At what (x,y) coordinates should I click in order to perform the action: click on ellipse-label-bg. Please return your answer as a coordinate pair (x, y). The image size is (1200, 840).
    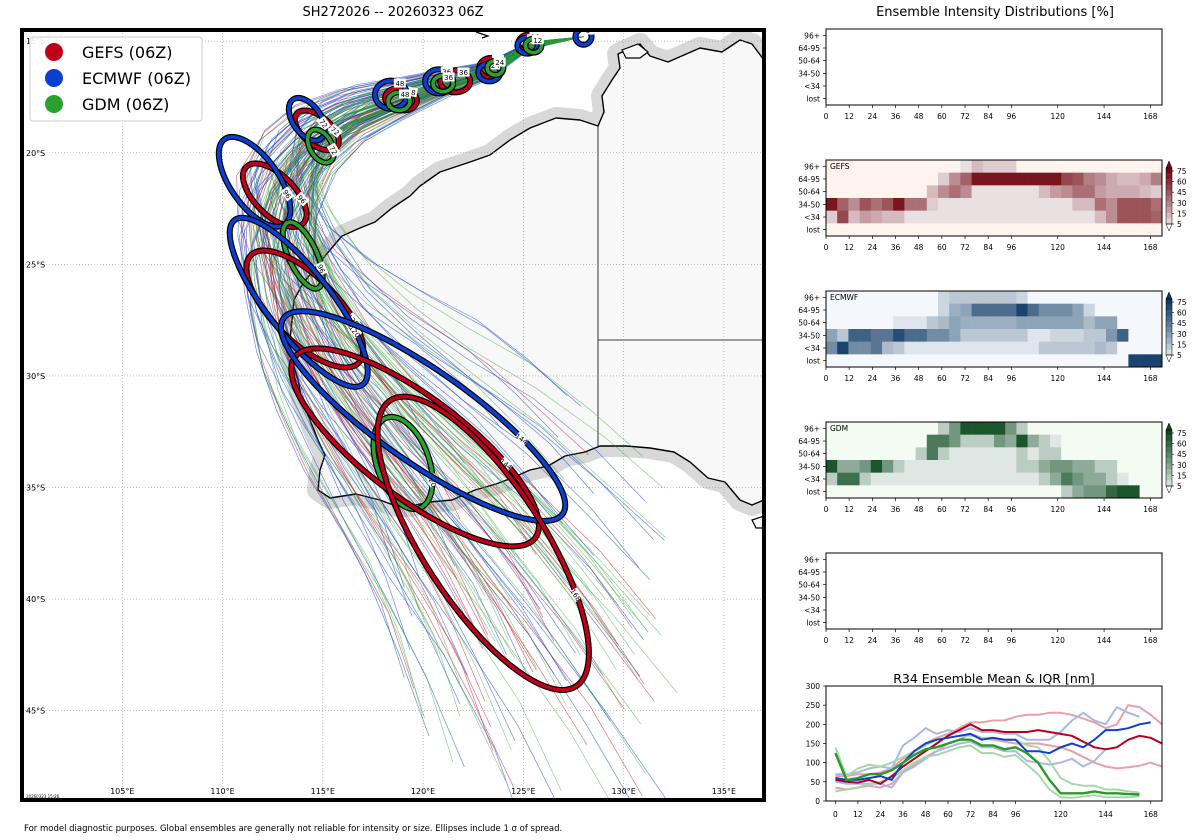
    Looking at the image, I should click on (399, 83).